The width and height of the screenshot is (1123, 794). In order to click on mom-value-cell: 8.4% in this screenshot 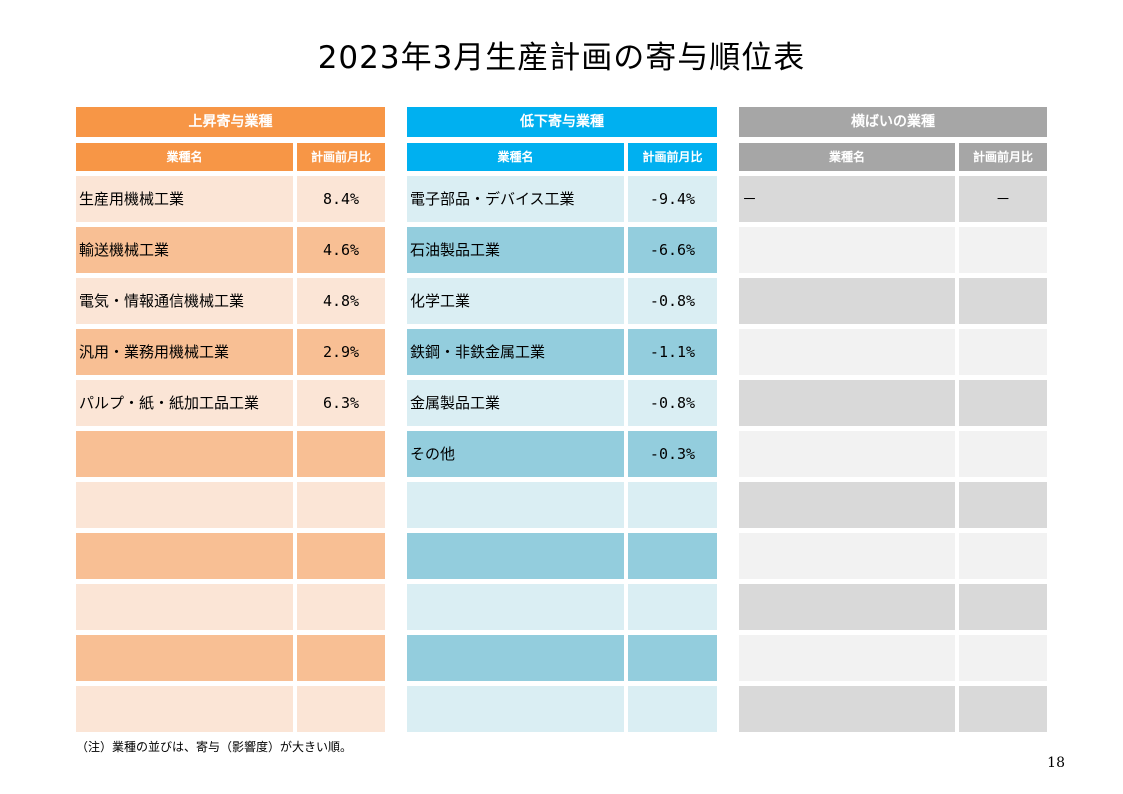, I will do `click(341, 199)`.